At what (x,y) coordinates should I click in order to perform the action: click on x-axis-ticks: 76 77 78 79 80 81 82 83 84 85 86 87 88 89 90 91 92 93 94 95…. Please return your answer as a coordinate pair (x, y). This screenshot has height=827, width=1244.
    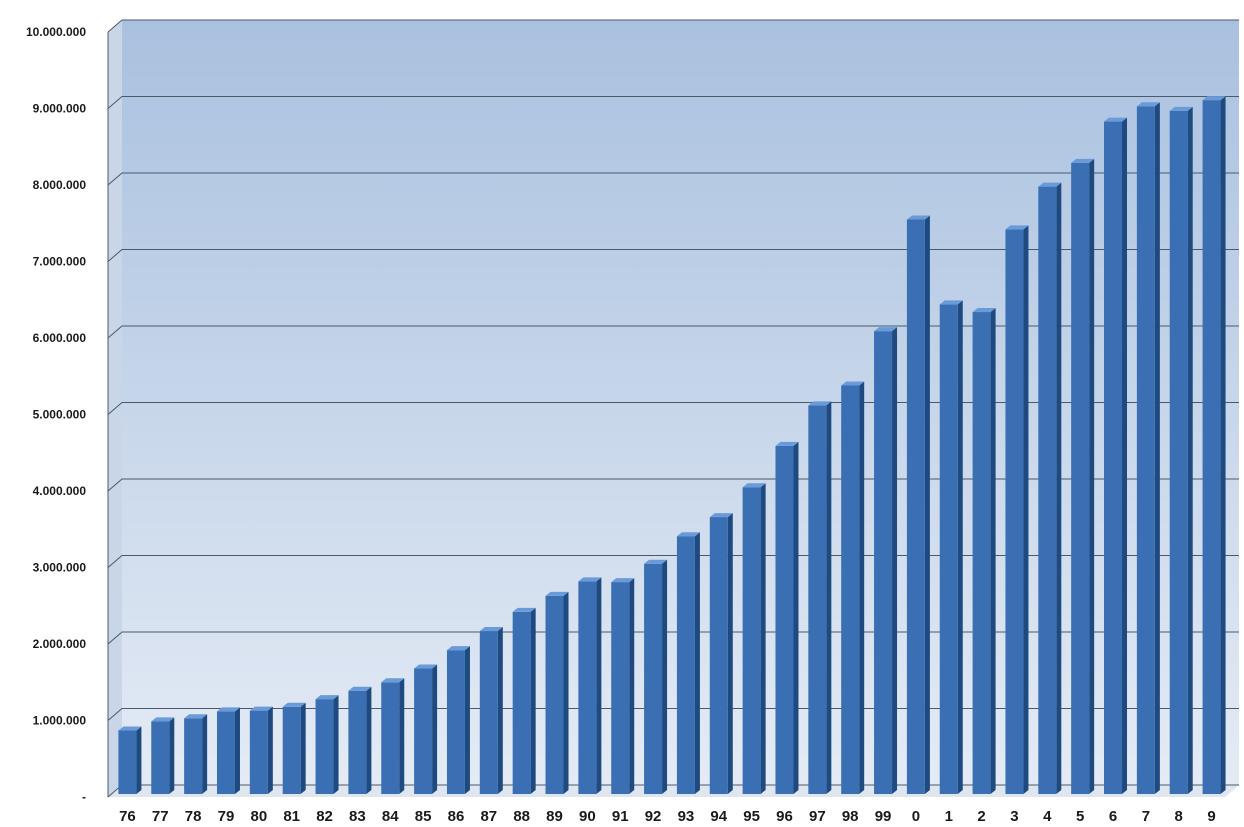
    Looking at the image, I should click on (667, 816).